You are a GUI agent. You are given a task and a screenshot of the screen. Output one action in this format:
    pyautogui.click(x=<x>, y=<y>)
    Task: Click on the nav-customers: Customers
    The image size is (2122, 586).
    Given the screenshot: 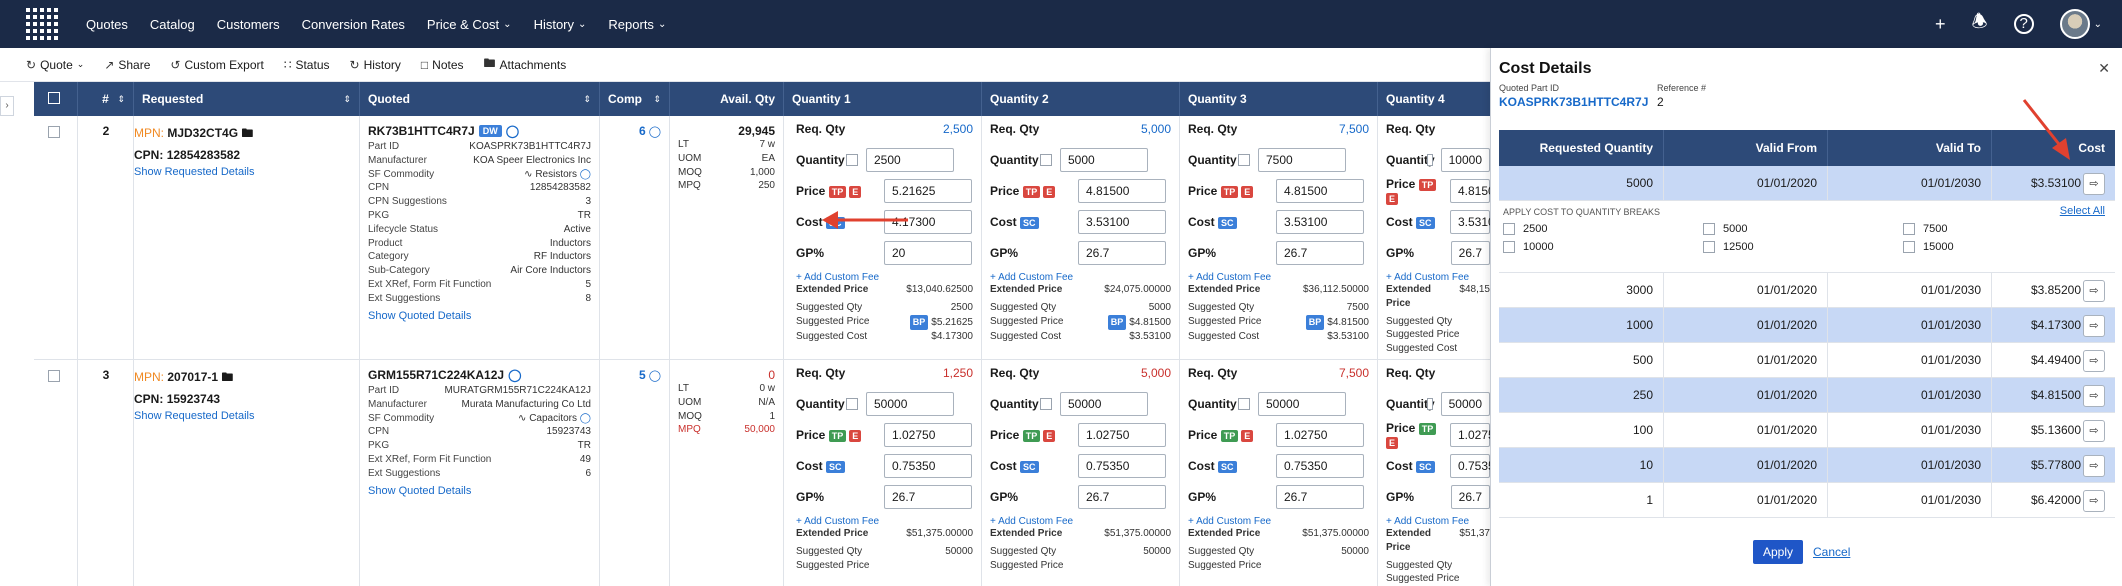 What is the action you would take?
    pyautogui.click(x=248, y=24)
    